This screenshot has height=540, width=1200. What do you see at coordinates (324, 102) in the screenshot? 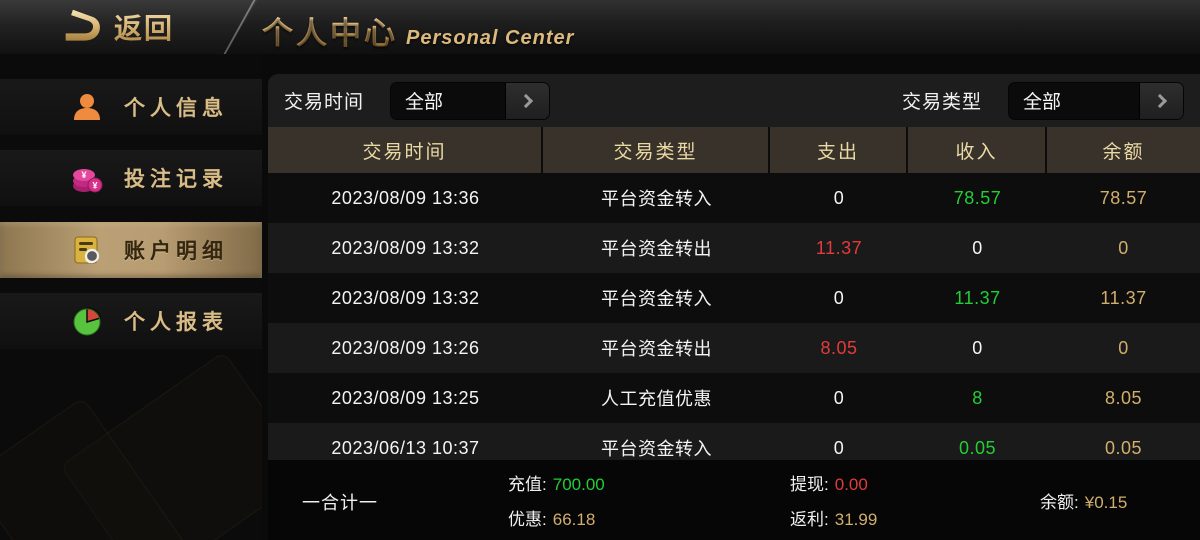
I see `filter-time-label: 交易时间` at bounding box center [324, 102].